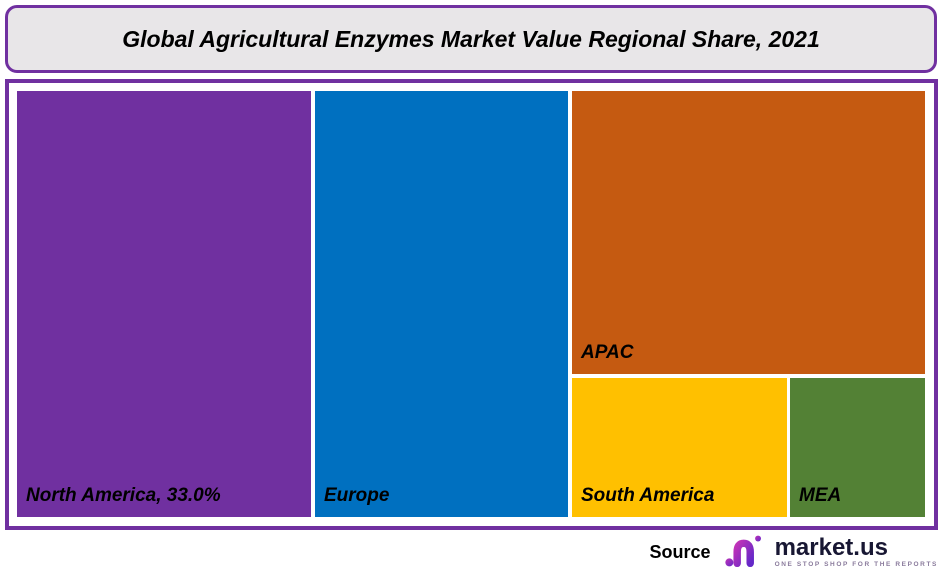  Describe the element at coordinates (820, 495) in the screenshot. I see `treemap-label-mea: MEA` at that location.